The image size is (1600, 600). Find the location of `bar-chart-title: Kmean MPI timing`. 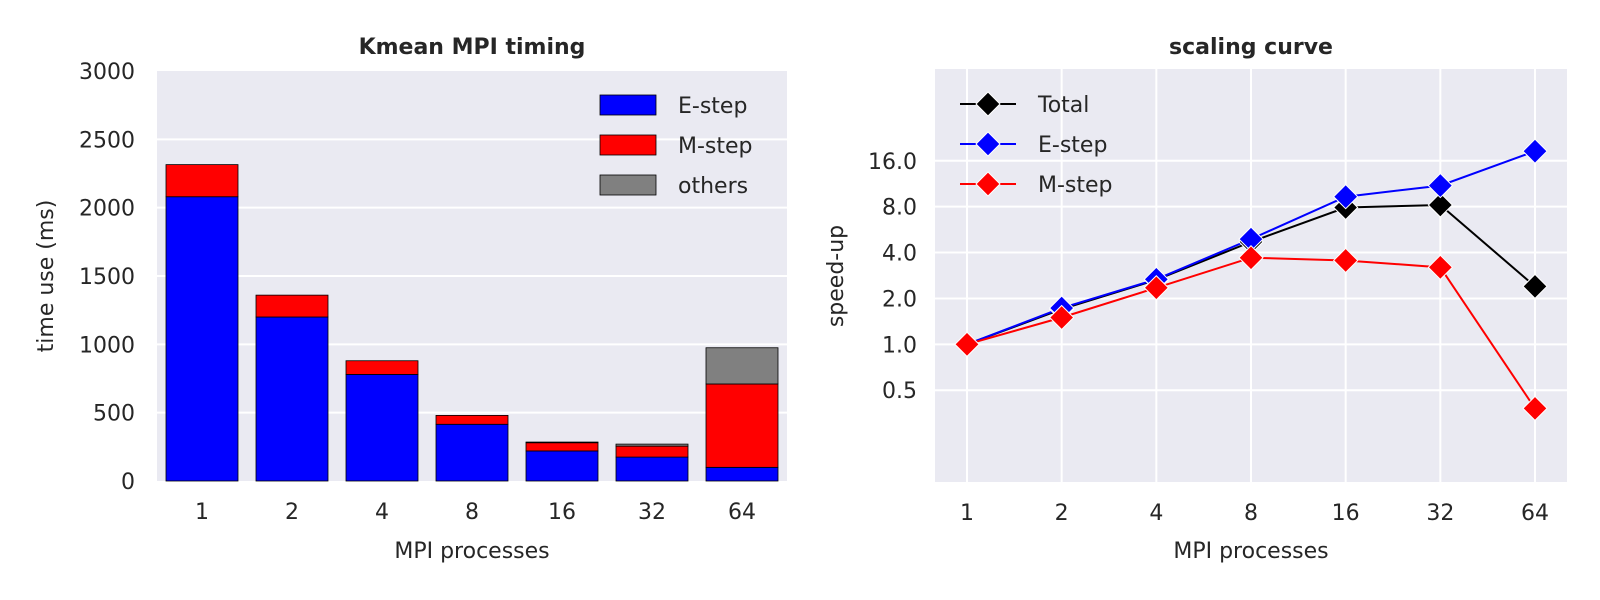

bar-chart-title: Kmean MPI timing is located at coordinates (472, 47).